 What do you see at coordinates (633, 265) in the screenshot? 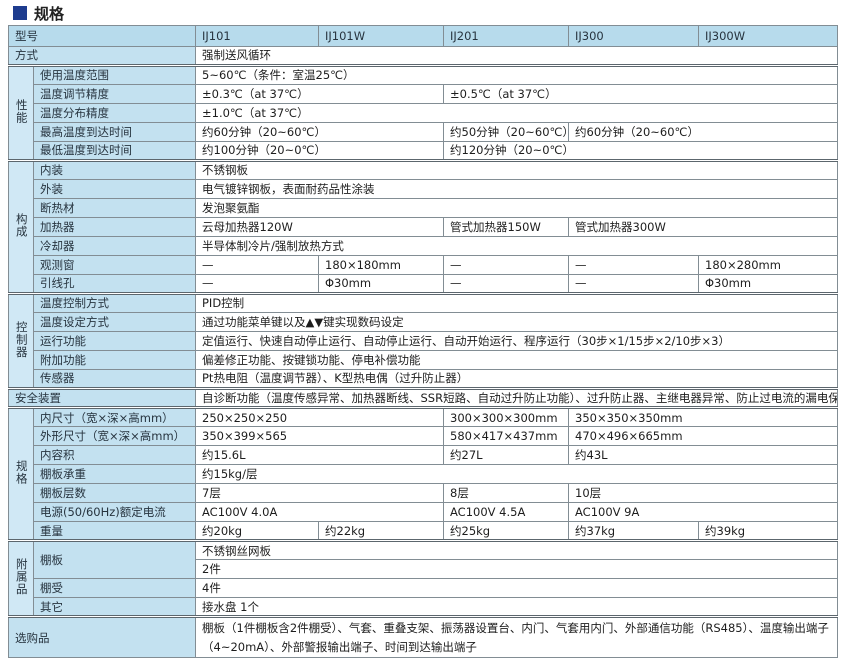
I see `value-window-4: —` at bounding box center [633, 265].